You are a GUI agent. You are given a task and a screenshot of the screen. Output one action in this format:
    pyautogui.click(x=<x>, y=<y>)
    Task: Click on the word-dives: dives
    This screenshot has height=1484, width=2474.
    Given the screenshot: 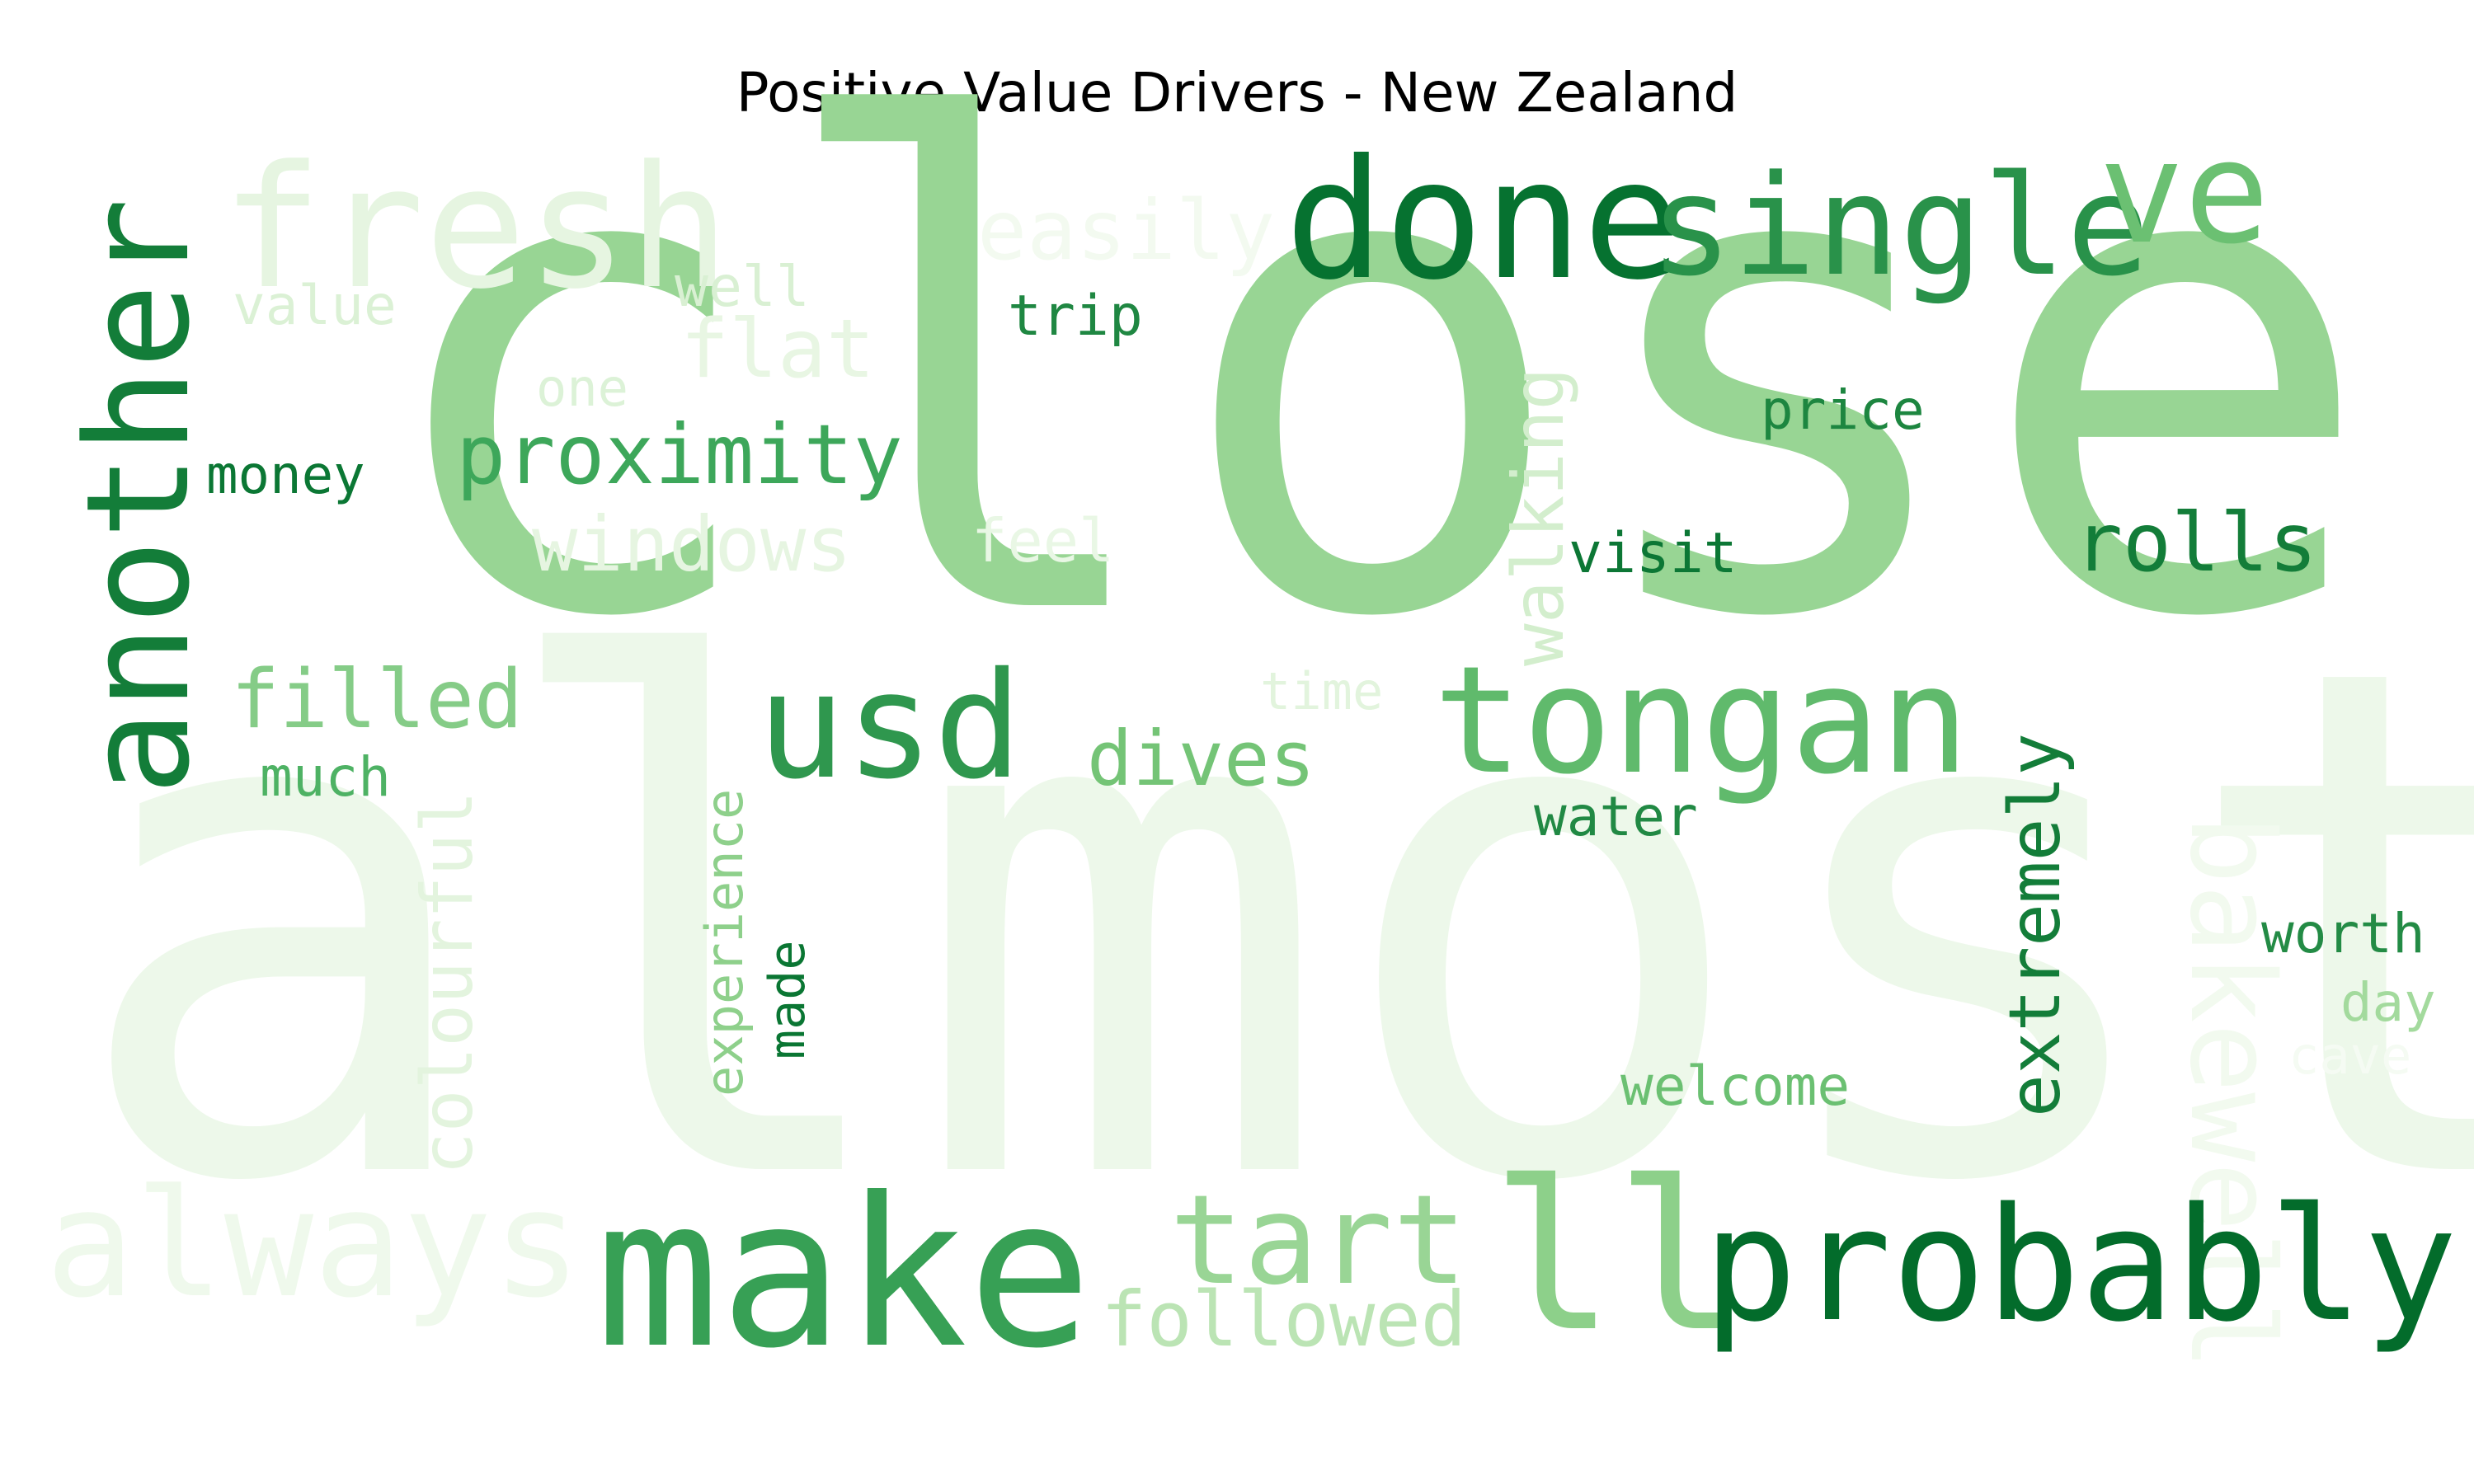 What is the action you would take?
    pyautogui.click(x=1201, y=759)
    